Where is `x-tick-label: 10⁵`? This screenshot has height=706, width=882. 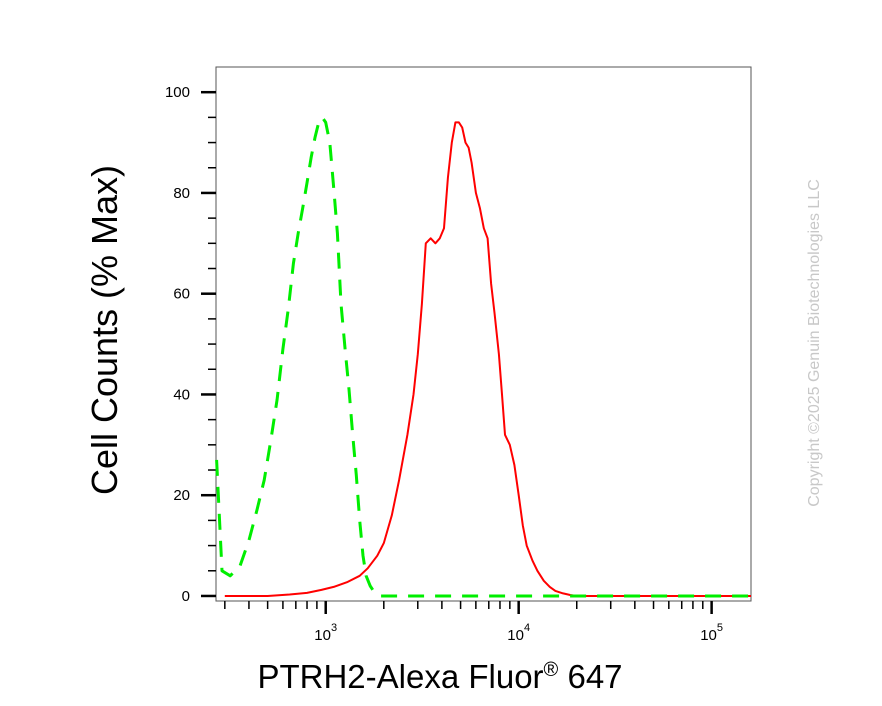 x-tick-label: 10⁵ is located at coordinates (711, 633).